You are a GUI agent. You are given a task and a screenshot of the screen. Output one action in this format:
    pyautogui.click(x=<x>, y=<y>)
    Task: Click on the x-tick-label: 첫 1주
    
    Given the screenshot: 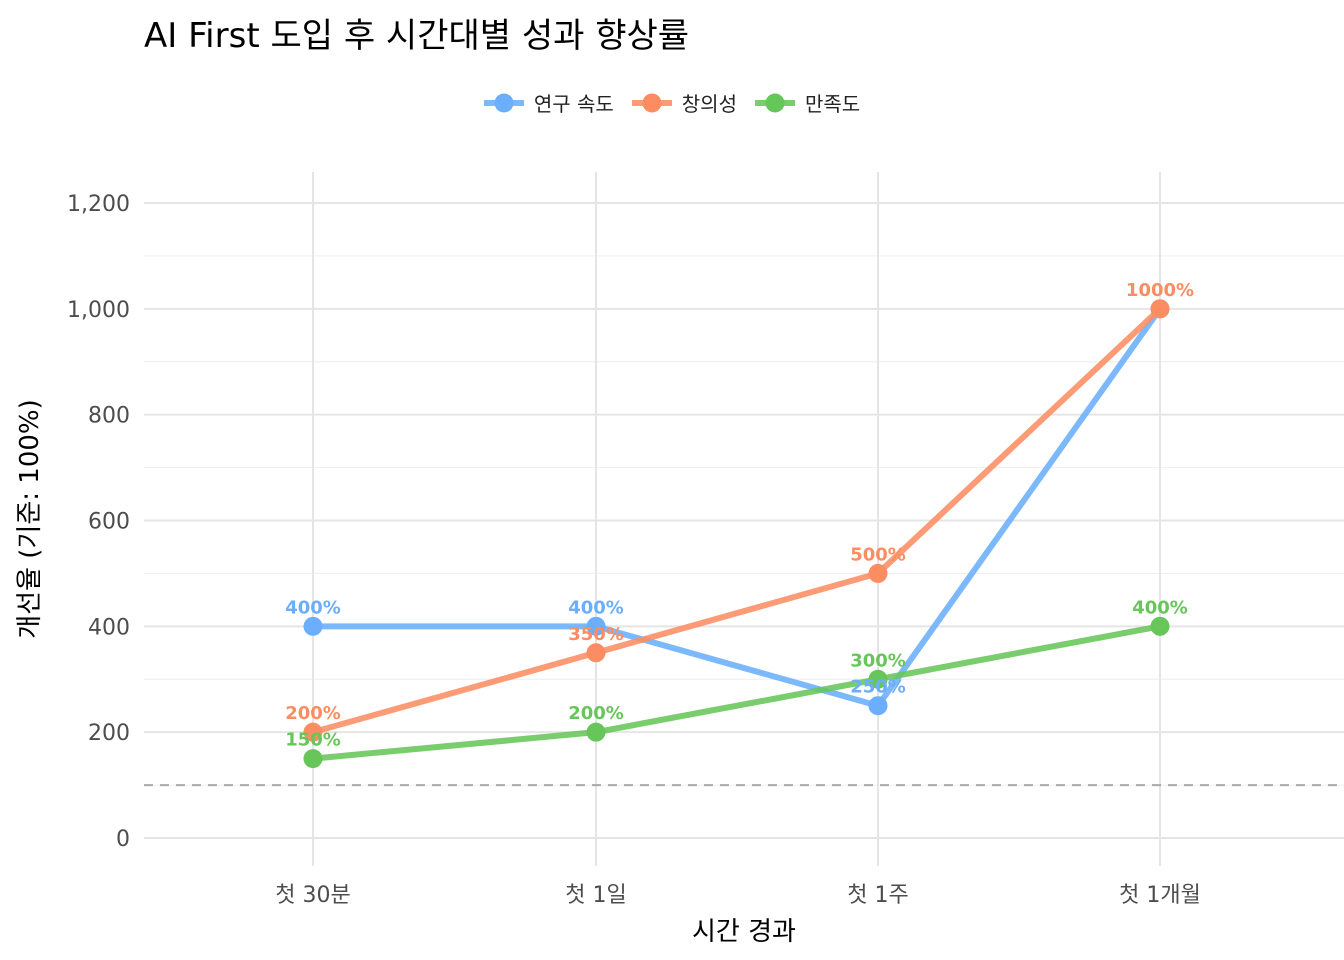 What is the action you would take?
    pyautogui.click(x=877, y=895)
    